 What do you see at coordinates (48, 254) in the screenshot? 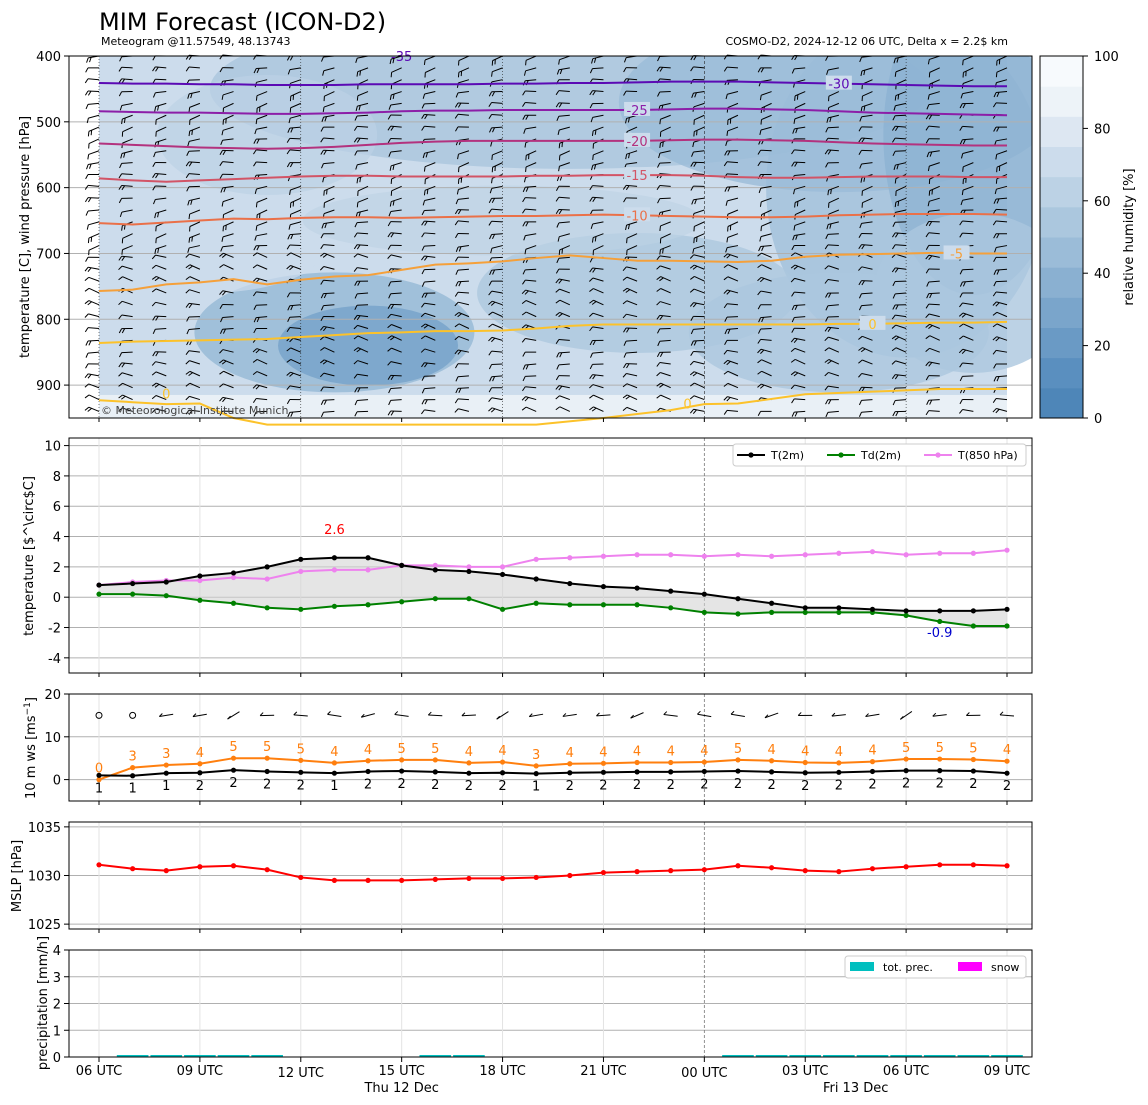
I see `upper-ytick-label: 700` at bounding box center [48, 254].